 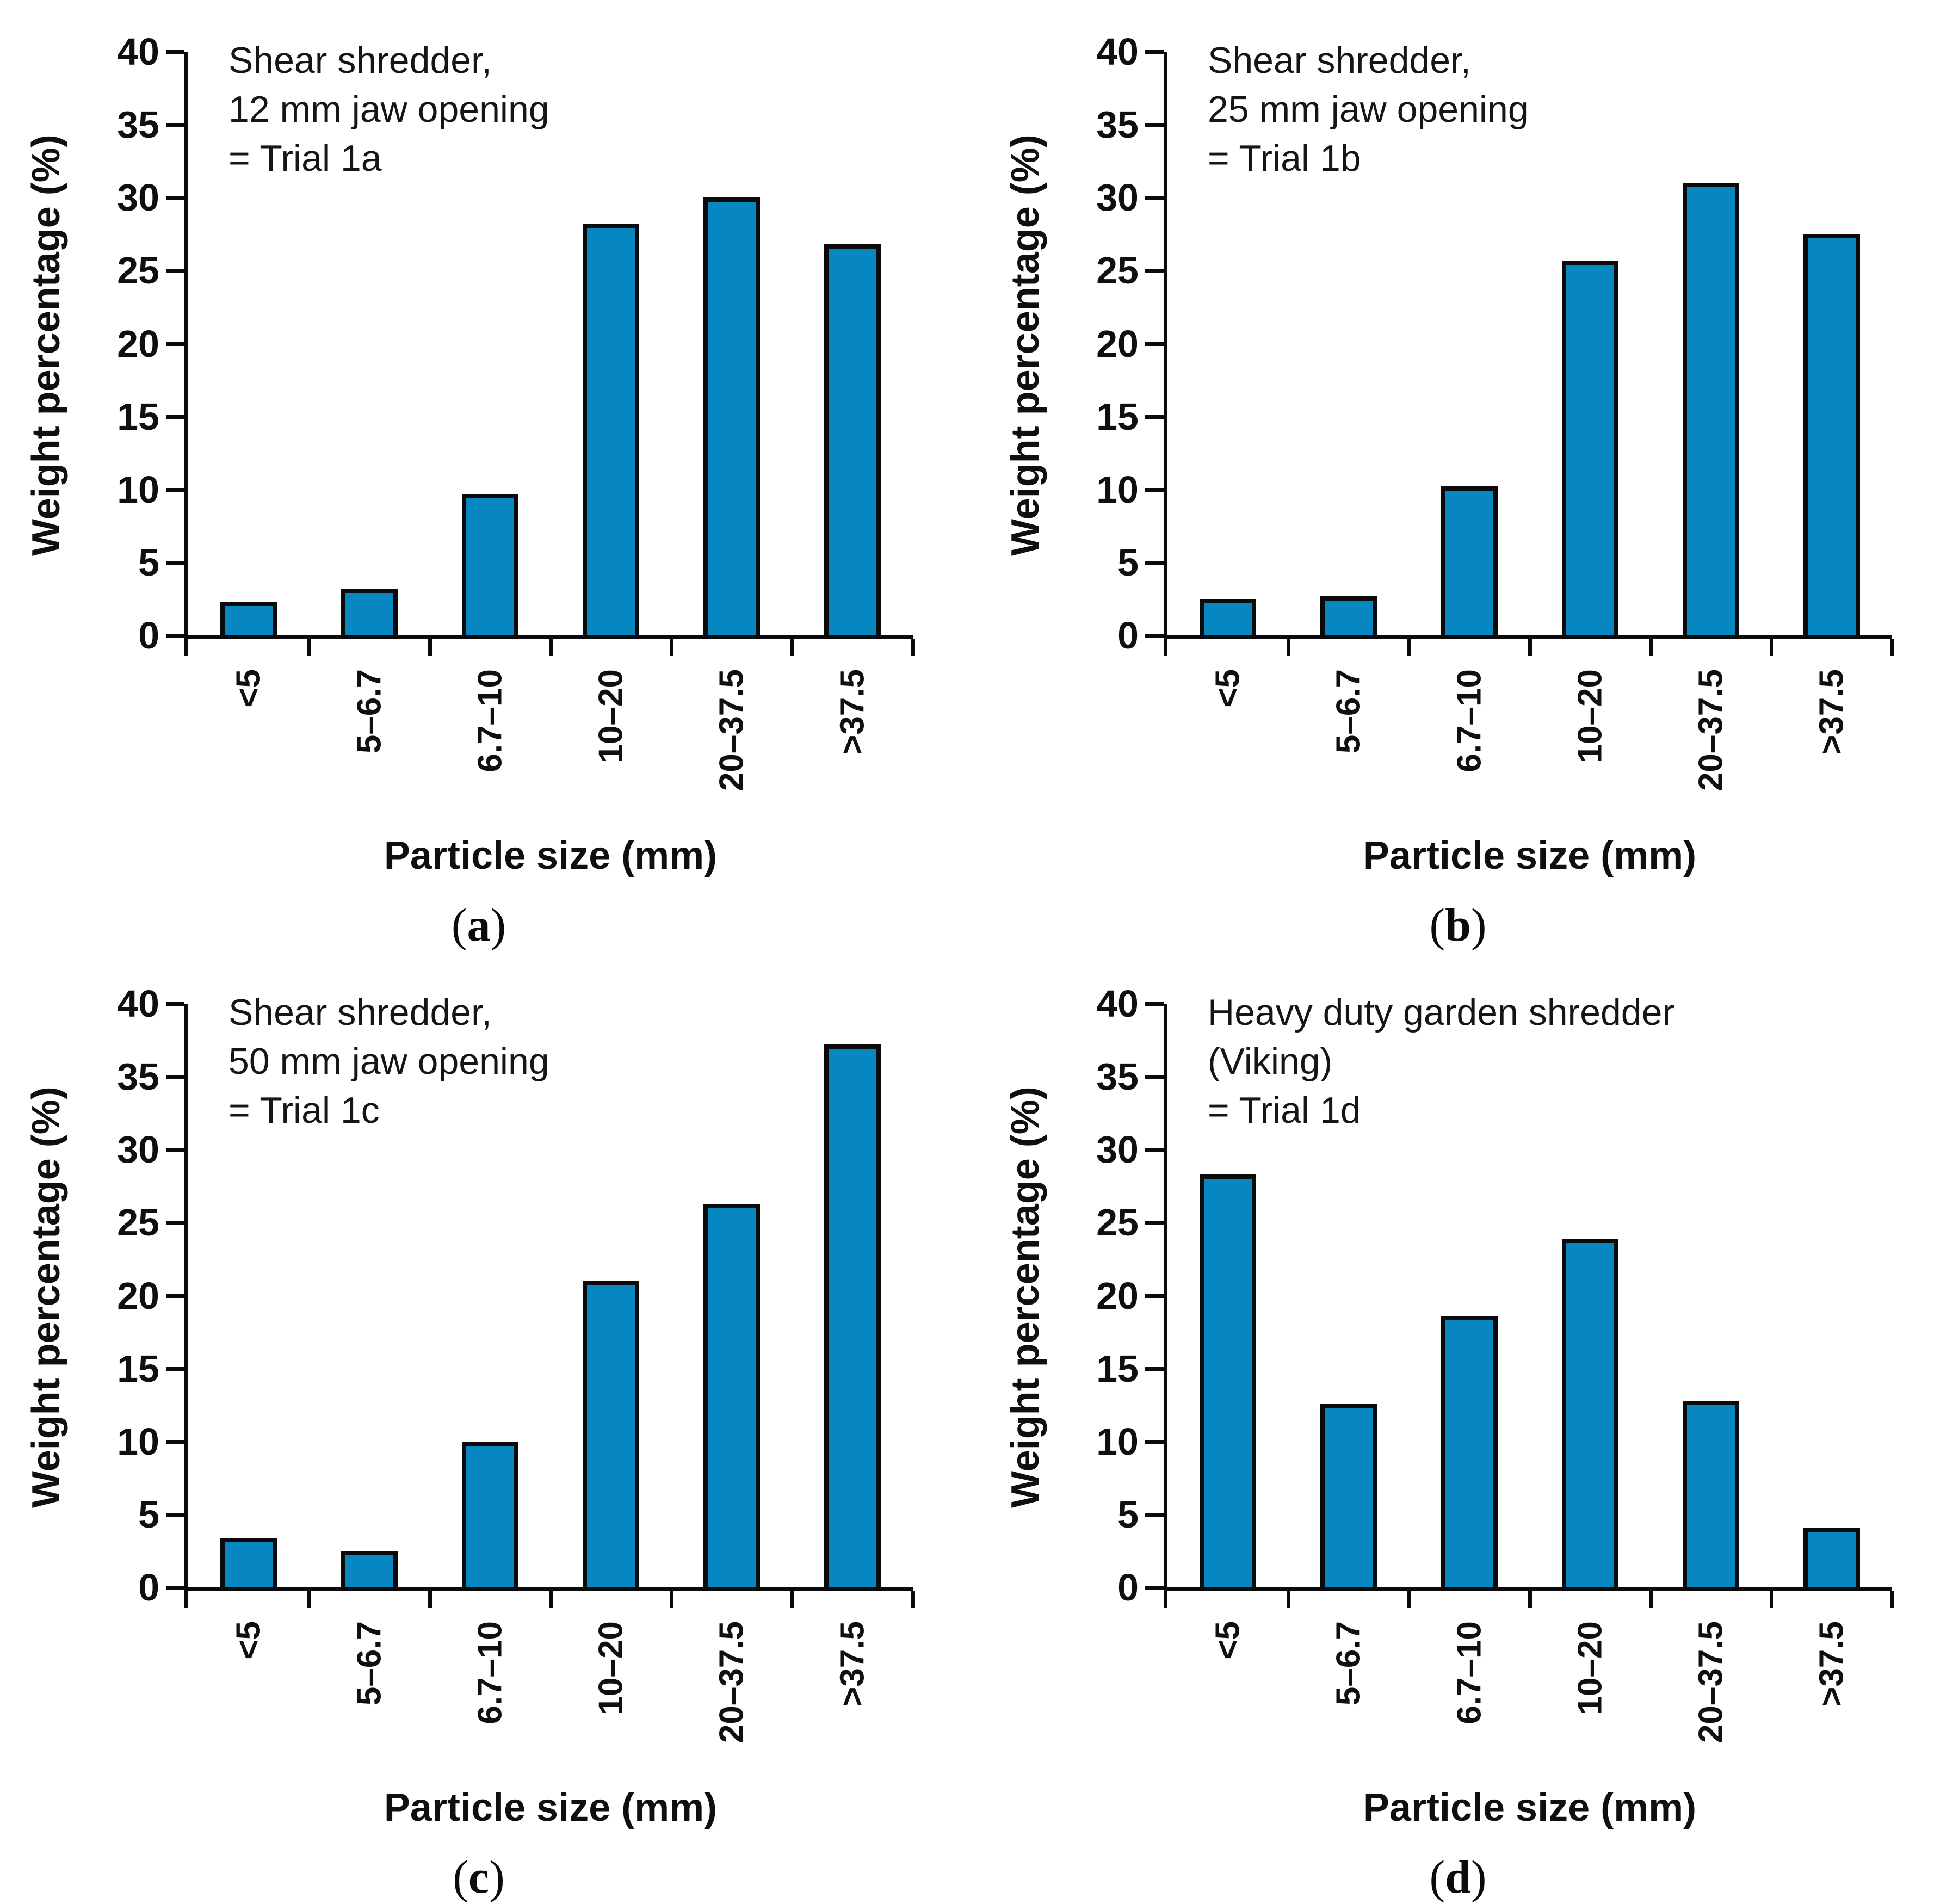 I want to click on chart-title-line: = Trial 1b, so click(x=1284, y=159).